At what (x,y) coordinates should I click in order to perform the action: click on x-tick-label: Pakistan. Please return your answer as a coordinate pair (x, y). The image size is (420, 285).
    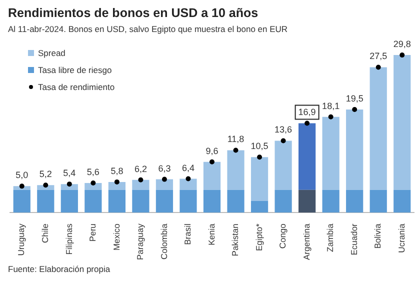
    Looking at the image, I should click on (235, 239).